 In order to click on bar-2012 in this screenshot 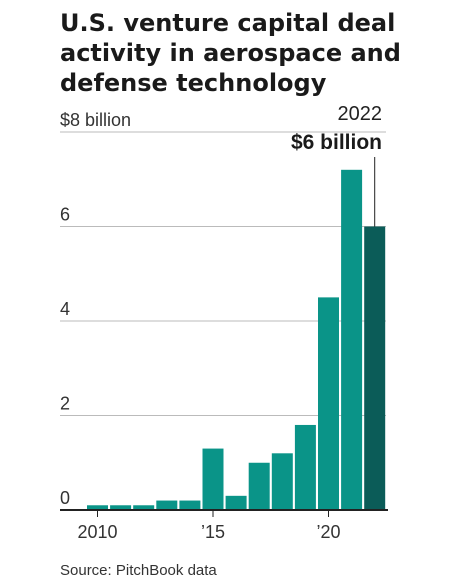, I will do `click(144, 507)`.